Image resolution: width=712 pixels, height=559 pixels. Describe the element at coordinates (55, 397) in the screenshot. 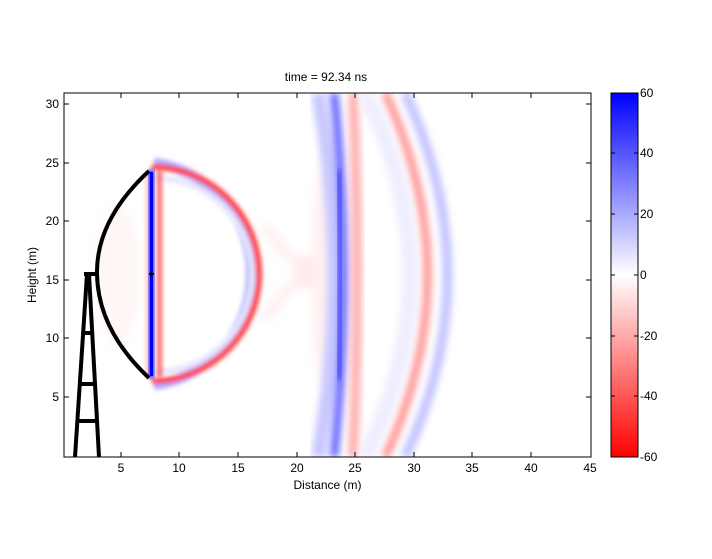

I see `y-tick-label: 5` at that location.